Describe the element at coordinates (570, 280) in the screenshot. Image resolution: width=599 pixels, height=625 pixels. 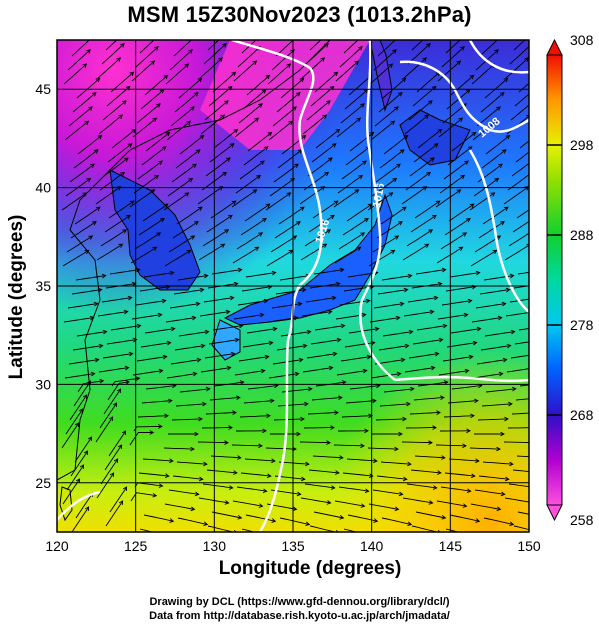
I see `colorbar: 258 268 278 288 298 308` at that location.